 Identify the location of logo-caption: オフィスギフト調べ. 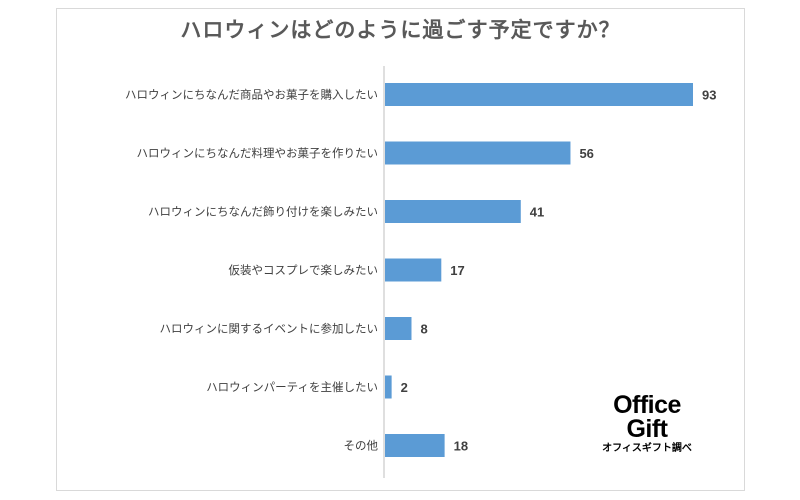
(647, 448).